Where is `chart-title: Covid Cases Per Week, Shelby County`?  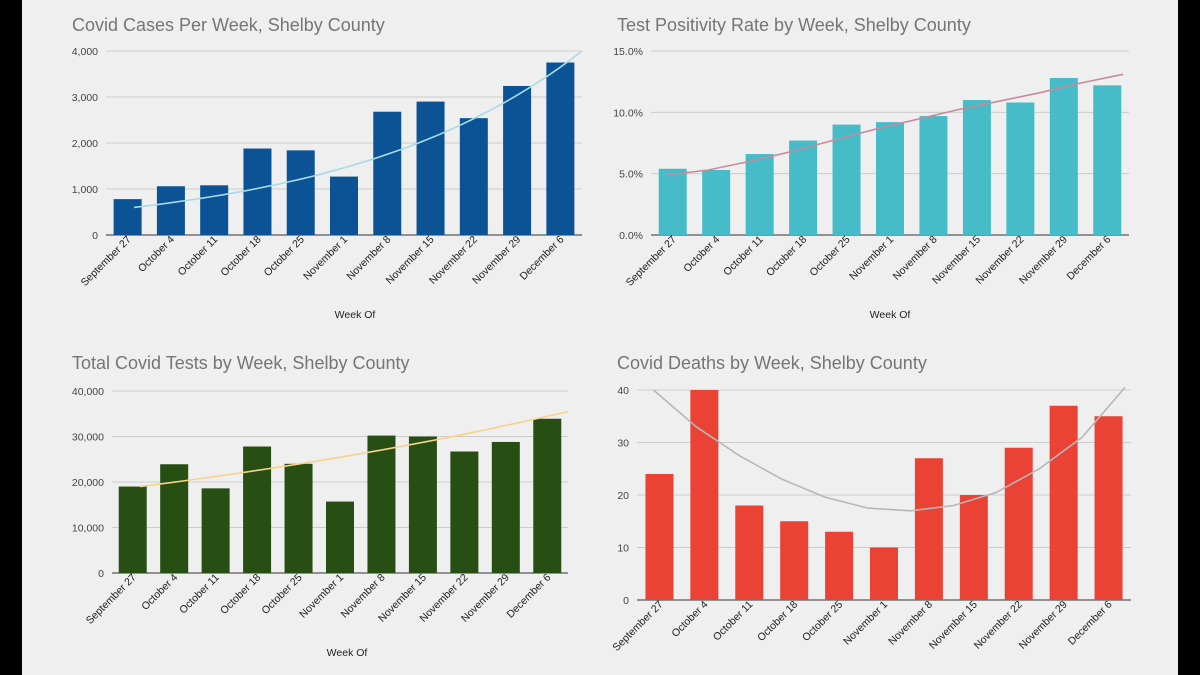 chart-title: Covid Cases Per Week, Shelby County is located at coordinates (228, 25).